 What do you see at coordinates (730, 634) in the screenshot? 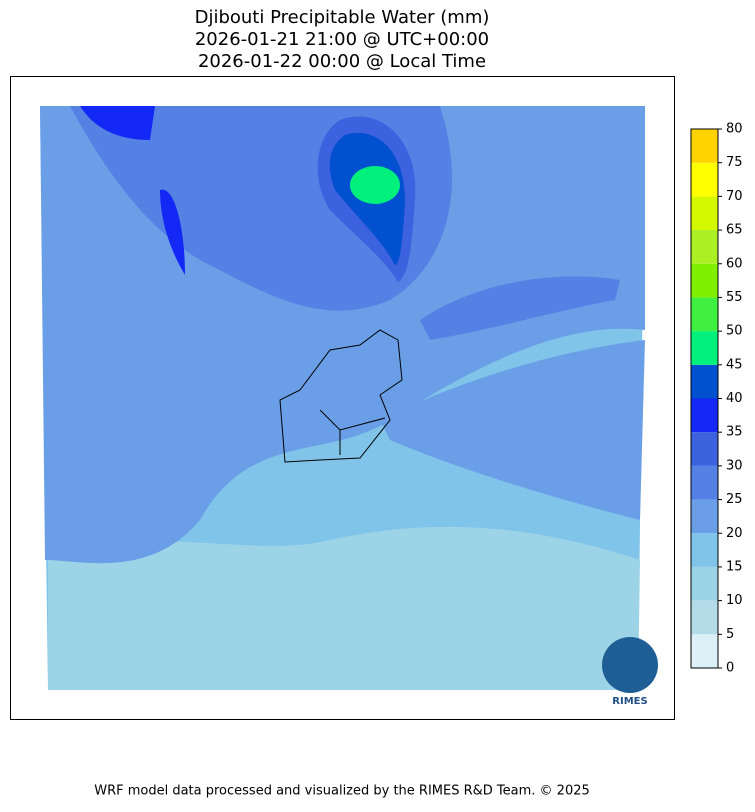
I see `colorbar-tick-label: 5` at bounding box center [730, 634].